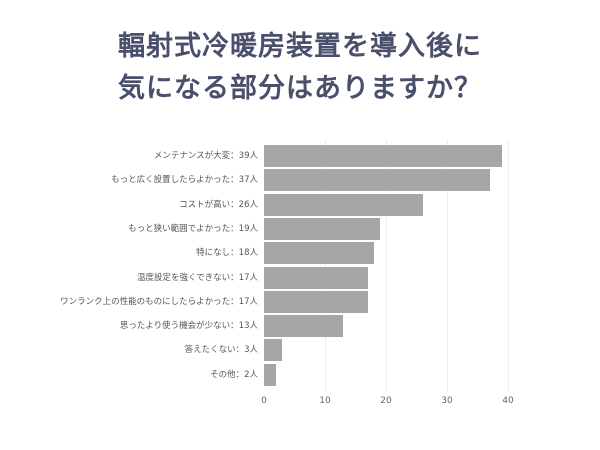 The width and height of the screenshot is (600, 450). What do you see at coordinates (300, 46) in the screenshot?
I see `chart-title-line1: 輻射式冷暖房装置を導入後に` at bounding box center [300, 46].